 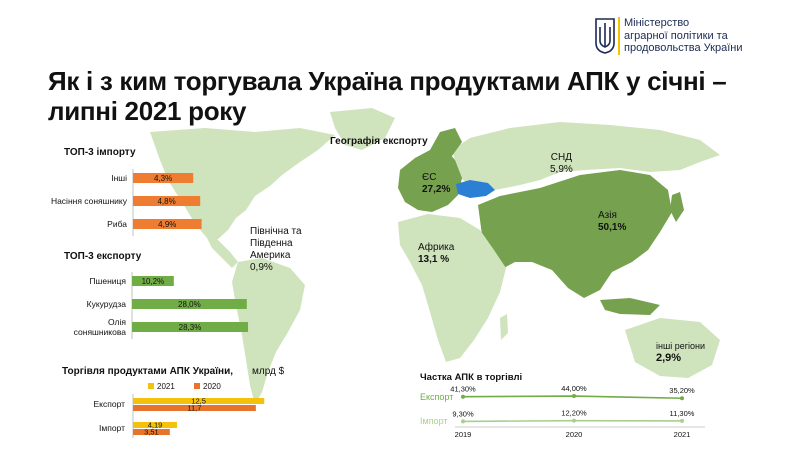 I want to click on chart-1-value-label: 10,2%, so click(x=153, y=281).